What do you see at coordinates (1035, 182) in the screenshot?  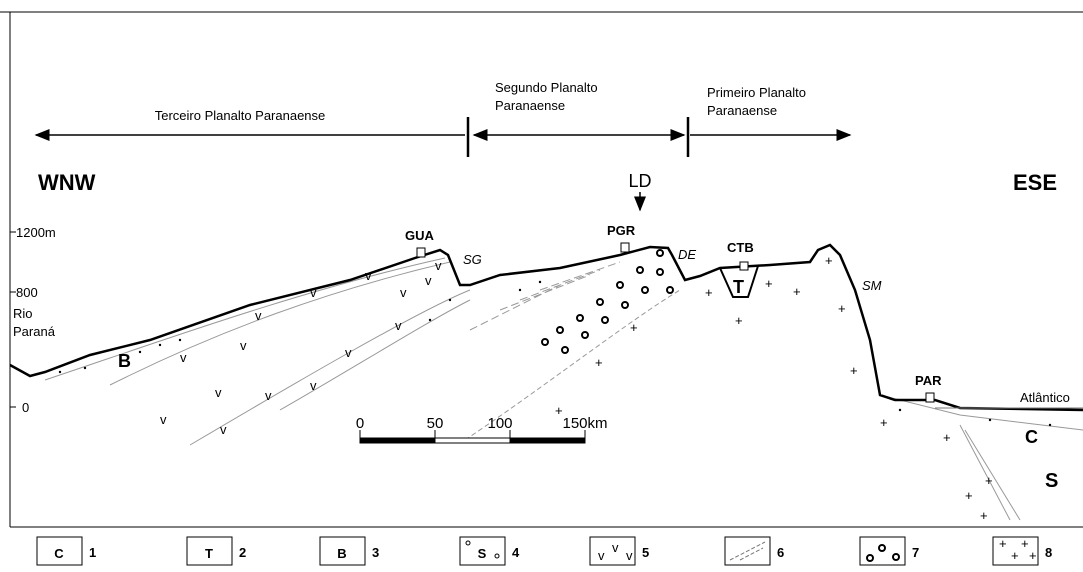 I see `direction: ESE` at bounding box center [1035, 182].